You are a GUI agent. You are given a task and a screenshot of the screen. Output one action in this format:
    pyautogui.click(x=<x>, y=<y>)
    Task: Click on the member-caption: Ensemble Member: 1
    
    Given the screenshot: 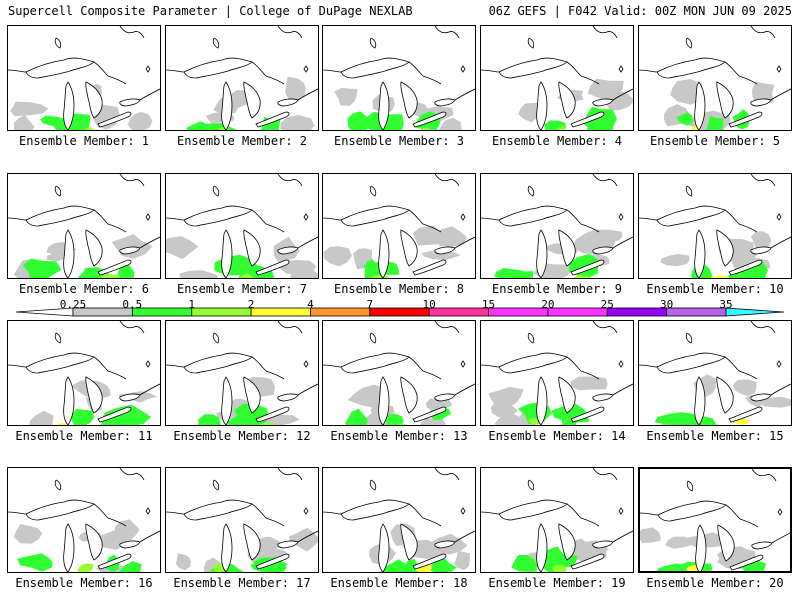 What is the action you would take?
    pyautogui.click(x=84, y=141)
    